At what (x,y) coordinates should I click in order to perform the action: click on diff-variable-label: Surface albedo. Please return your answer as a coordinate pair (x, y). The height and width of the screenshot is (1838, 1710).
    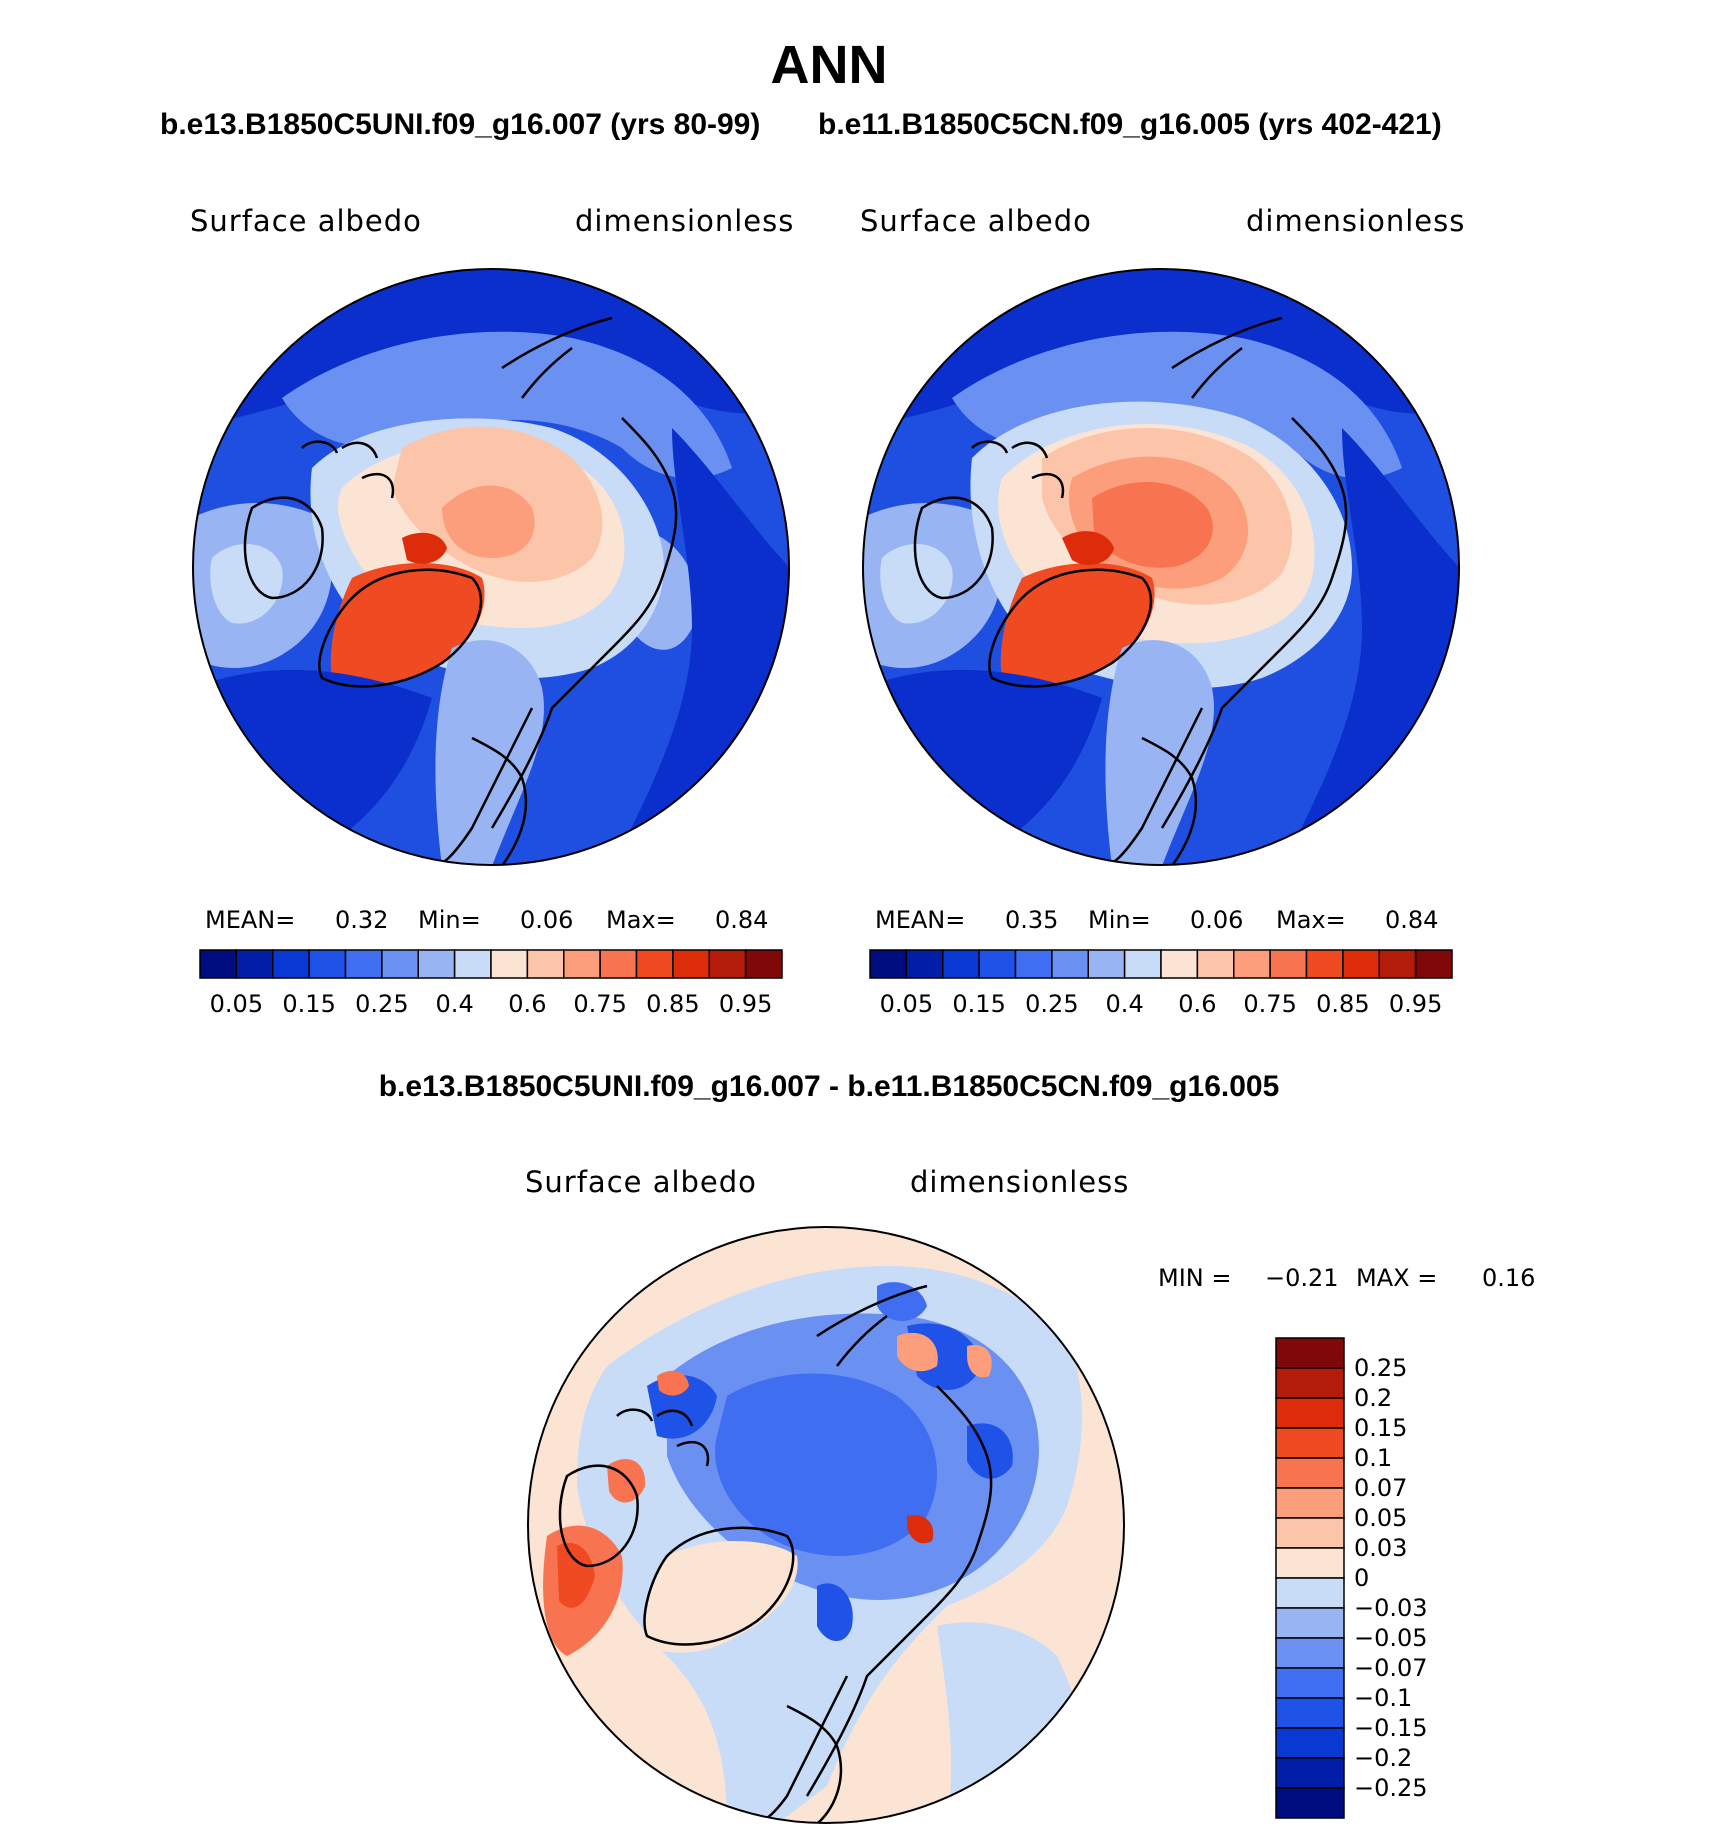
    Looking at the image, I should click on (641, 1182).